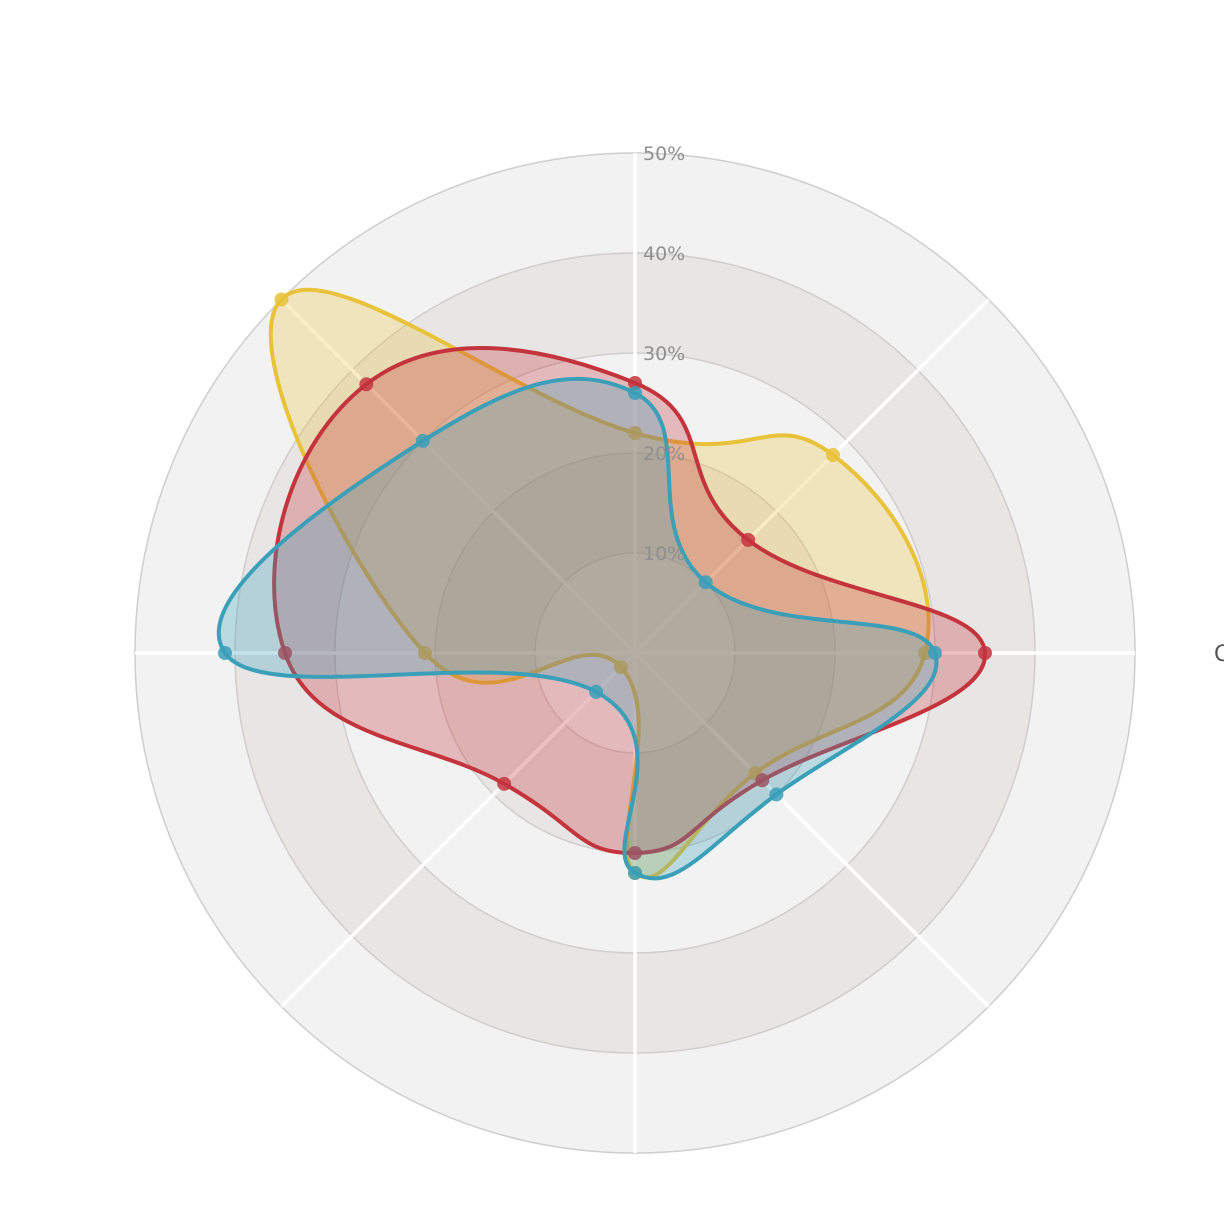 The height and width of the screenshot is (1228, 1224). I want to click on radial-tick-label: 10%, so click(664, 554).